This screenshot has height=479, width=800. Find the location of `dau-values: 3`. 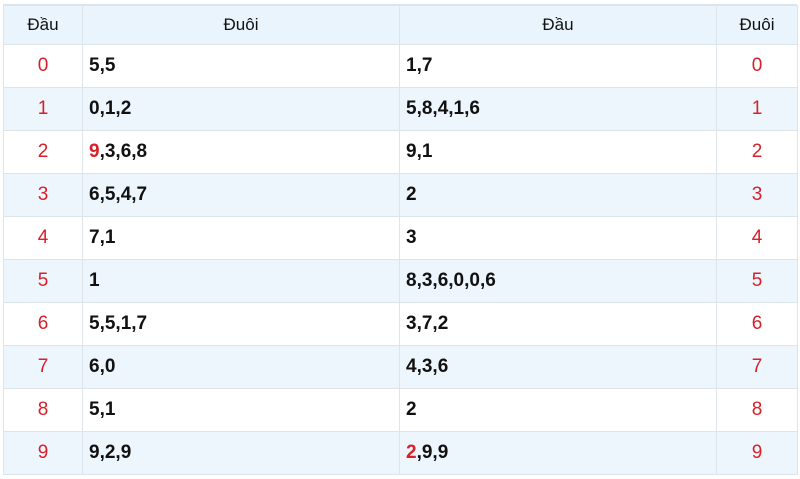

dau-values: 3 is located at coordinates (558, 238).